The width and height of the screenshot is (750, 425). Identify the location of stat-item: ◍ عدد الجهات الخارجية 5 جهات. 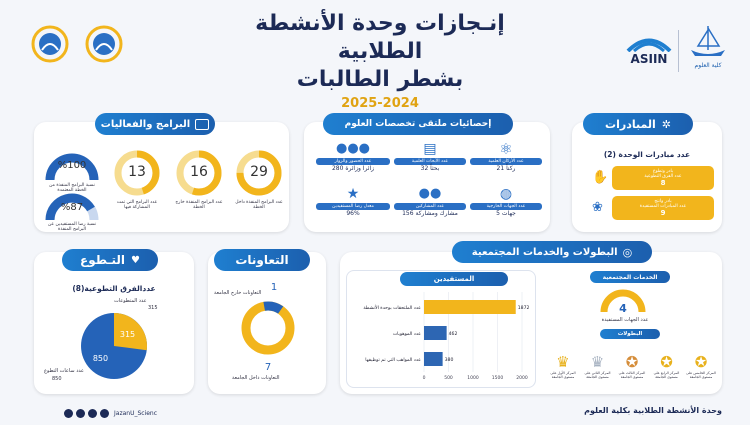
(506, 201).